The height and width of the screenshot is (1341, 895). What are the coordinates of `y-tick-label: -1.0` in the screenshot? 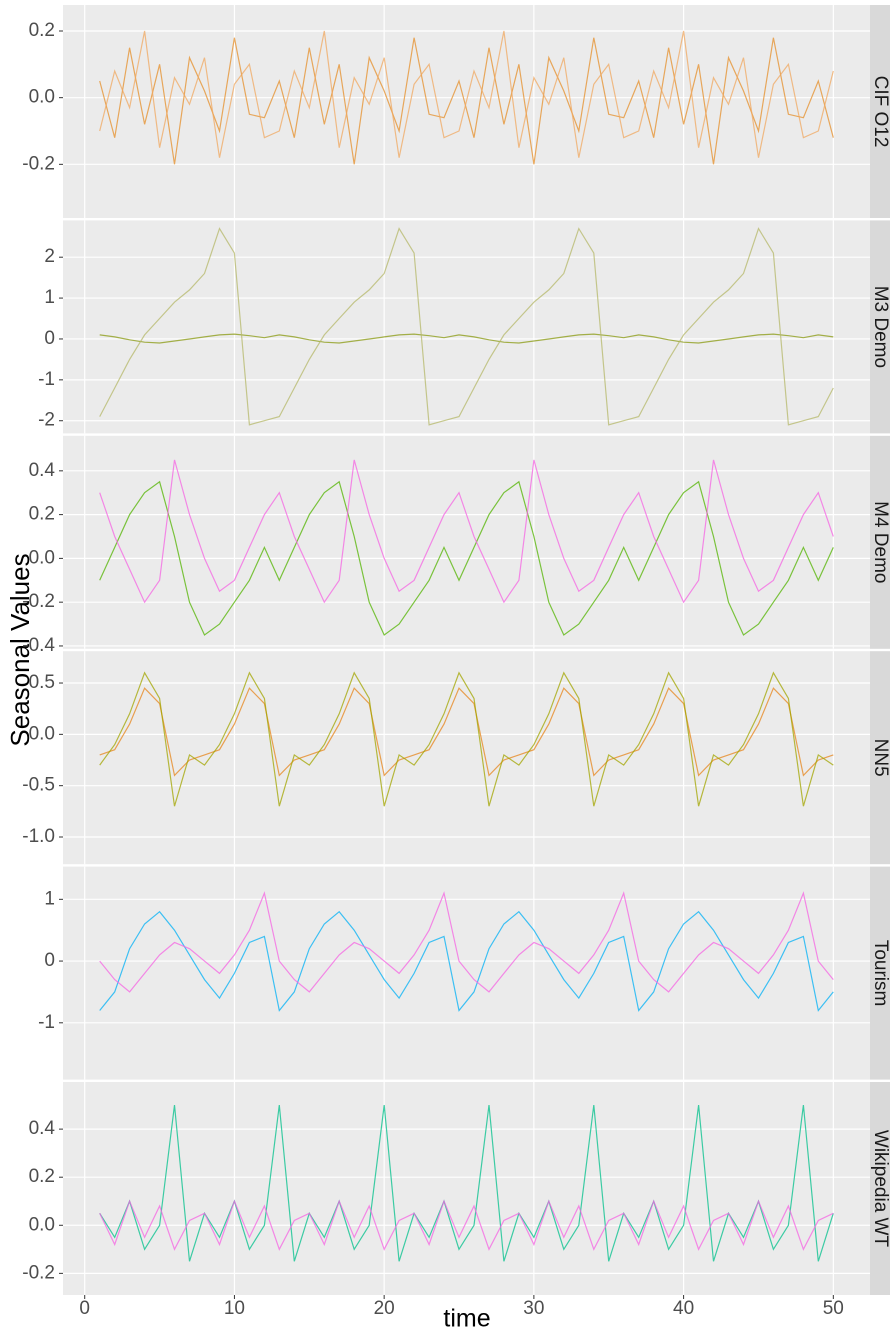 It's located at (38, 836).